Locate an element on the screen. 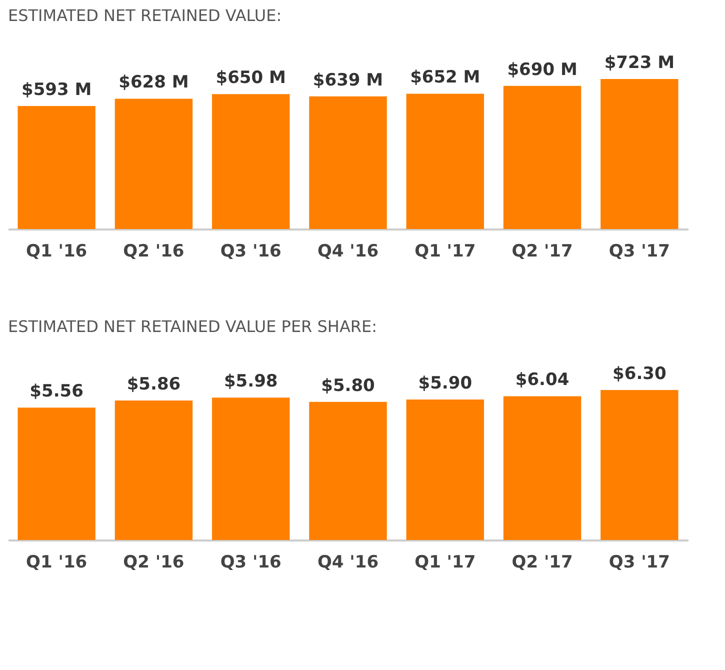 The image size is (725, 670). chart-title: ESTIMATED NET RETAINED VALUE: is located at coordinates (145, 15).